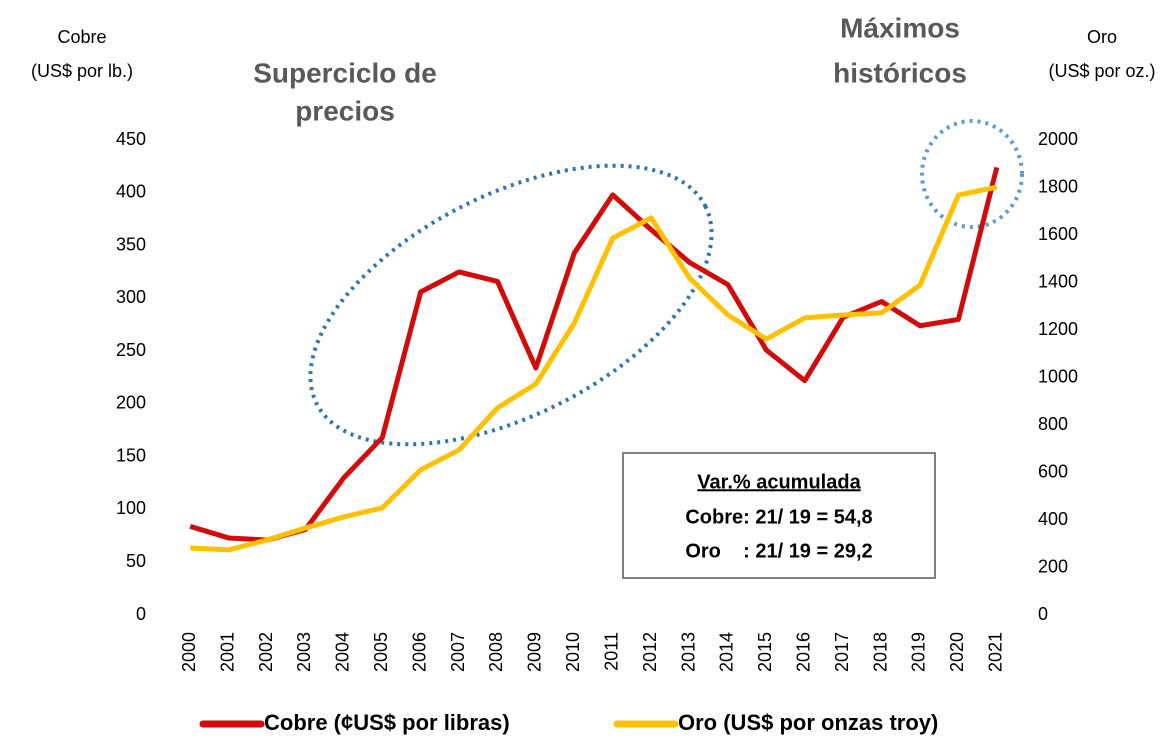  Describe the element at coordinates (136, 561) in the screenshot. I see `y-tick-label: 50` at that location.